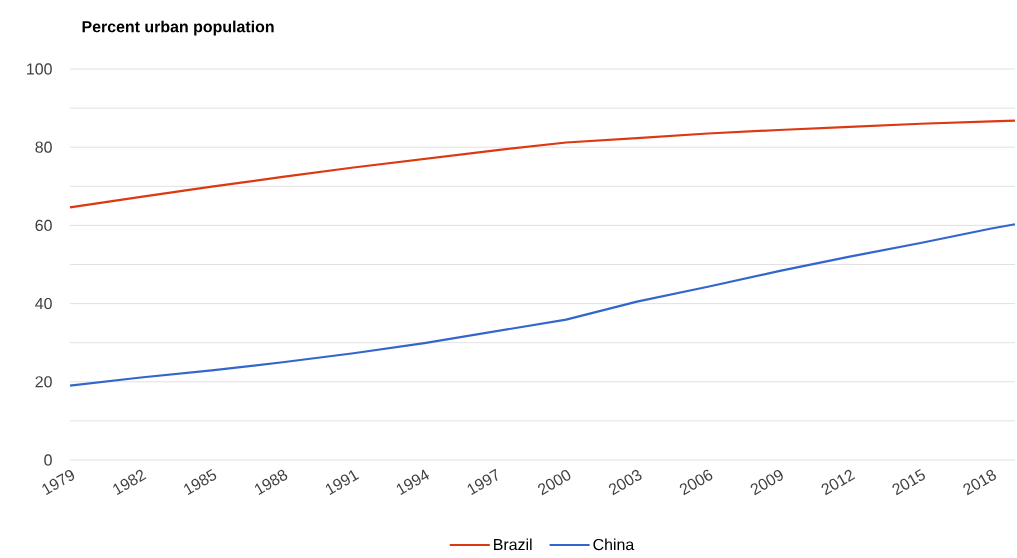 This screenshot has width=1017, height=558. I want to click on x-tick-label: 1988, so click(271, 482).